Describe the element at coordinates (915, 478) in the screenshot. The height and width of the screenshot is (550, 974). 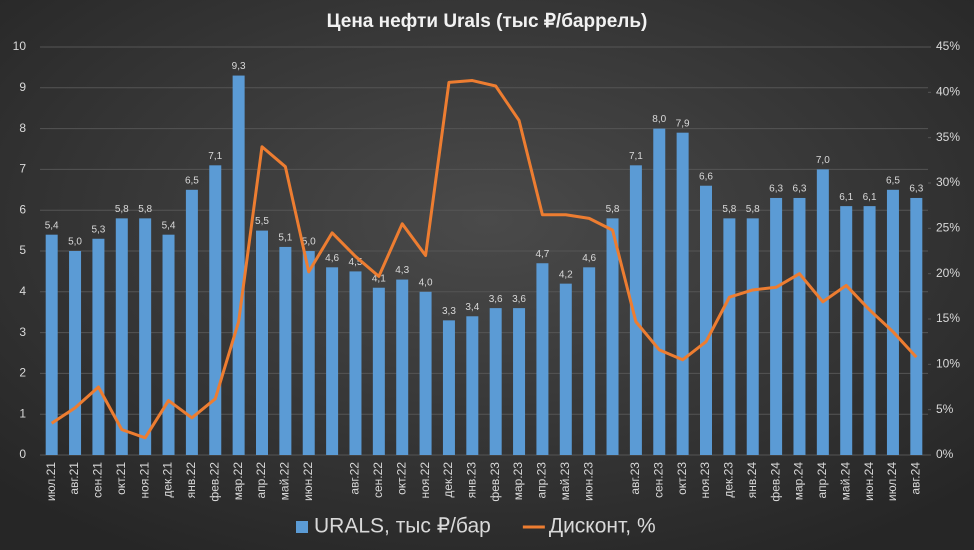
I see `x-tick-label: авг.24` at that location.